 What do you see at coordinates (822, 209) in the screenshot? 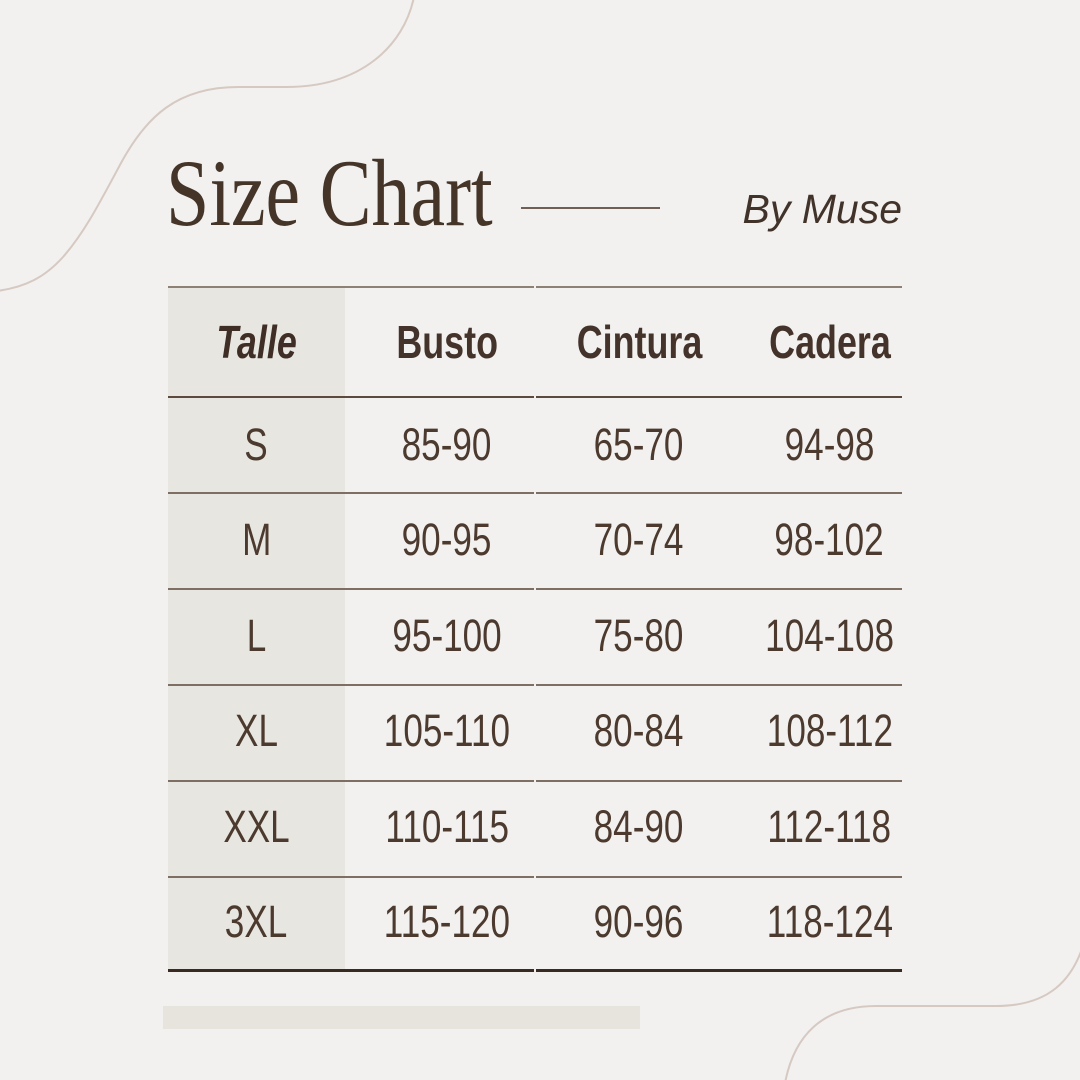
I see `brand-byline: By Muse` at bounding box center [822, 209].